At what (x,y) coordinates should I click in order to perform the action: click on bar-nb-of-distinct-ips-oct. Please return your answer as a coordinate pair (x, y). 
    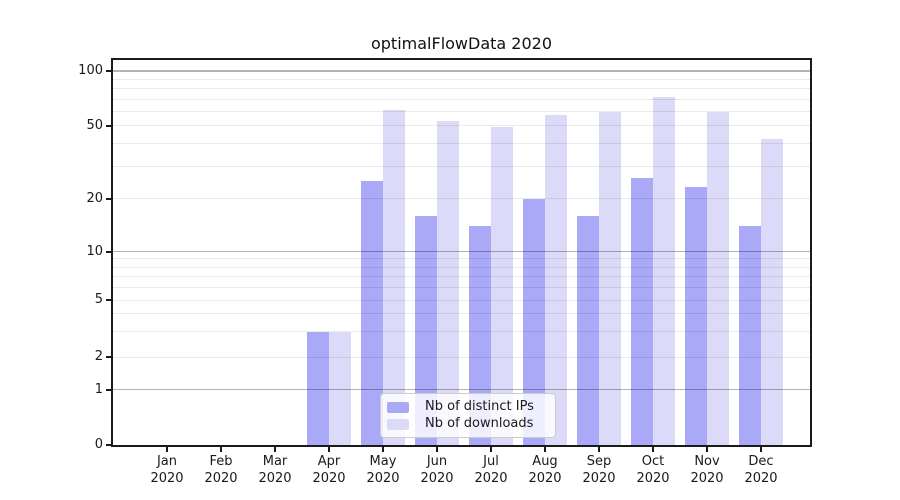
    Looking at the image, I should click on (642, 311).